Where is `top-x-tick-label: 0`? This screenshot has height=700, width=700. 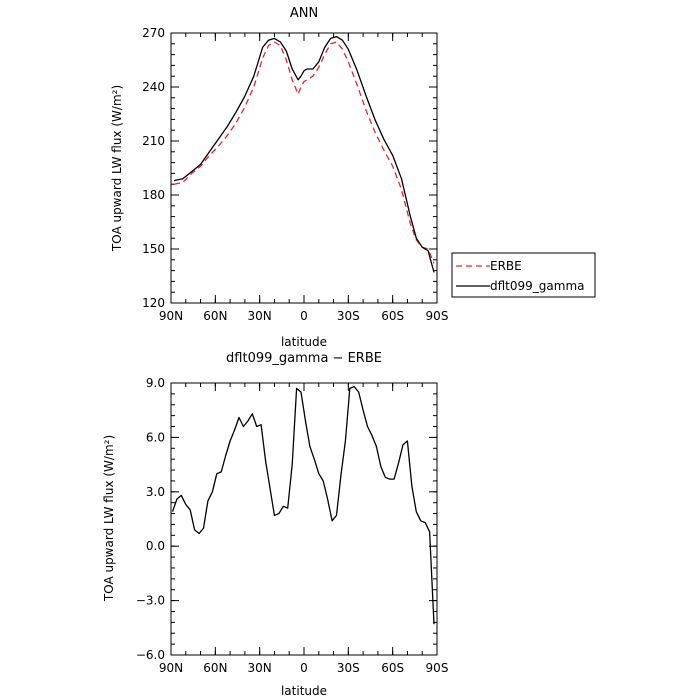 top-x-tick-label: 0 is located at coordinates (304, 316).